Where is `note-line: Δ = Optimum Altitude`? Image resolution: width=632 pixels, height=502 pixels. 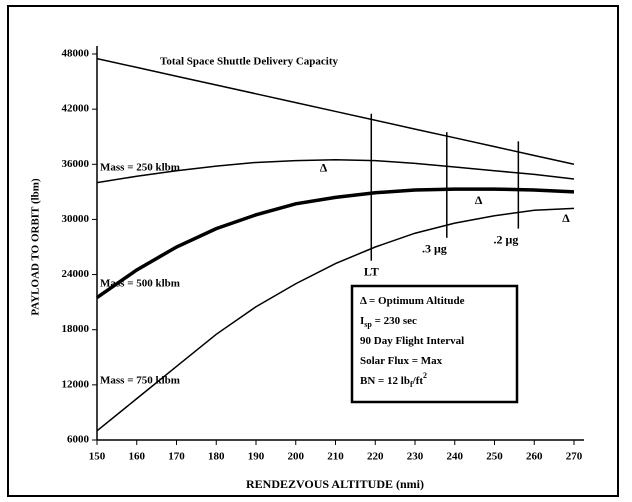 note-line: Δ = Optimum Altitude is located at coordinates (412, 301).